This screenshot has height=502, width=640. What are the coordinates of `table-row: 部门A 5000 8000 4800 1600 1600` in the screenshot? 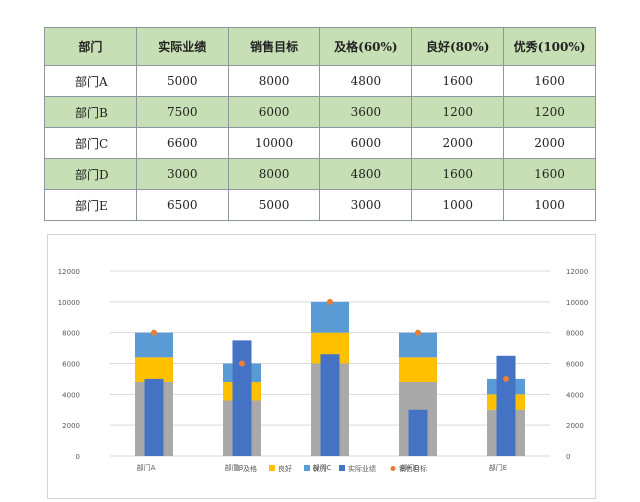 It's located at (320, 81).